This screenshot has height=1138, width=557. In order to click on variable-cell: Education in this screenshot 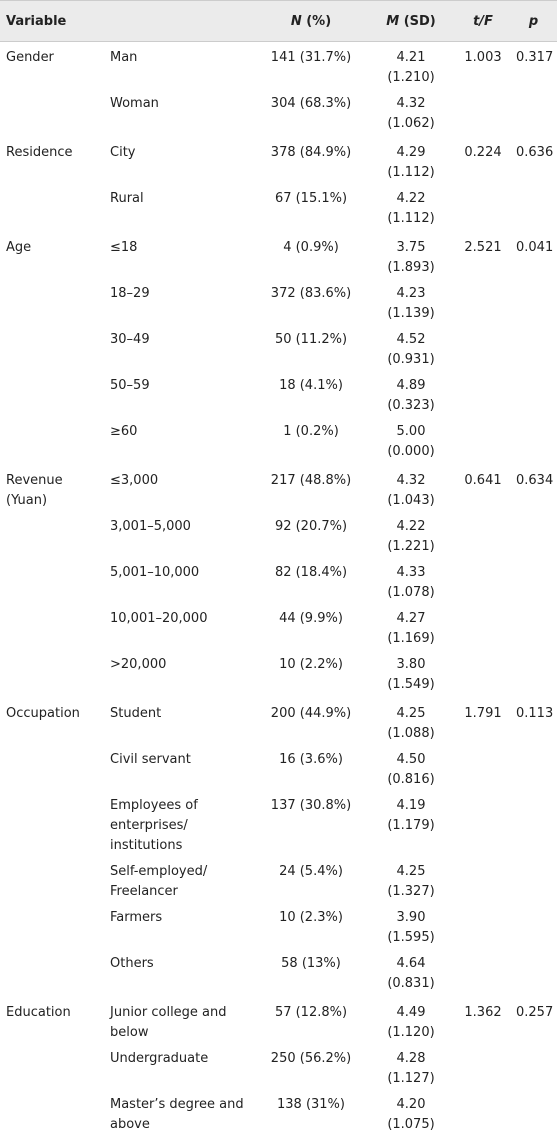, I will do `click(52, 1067)`.